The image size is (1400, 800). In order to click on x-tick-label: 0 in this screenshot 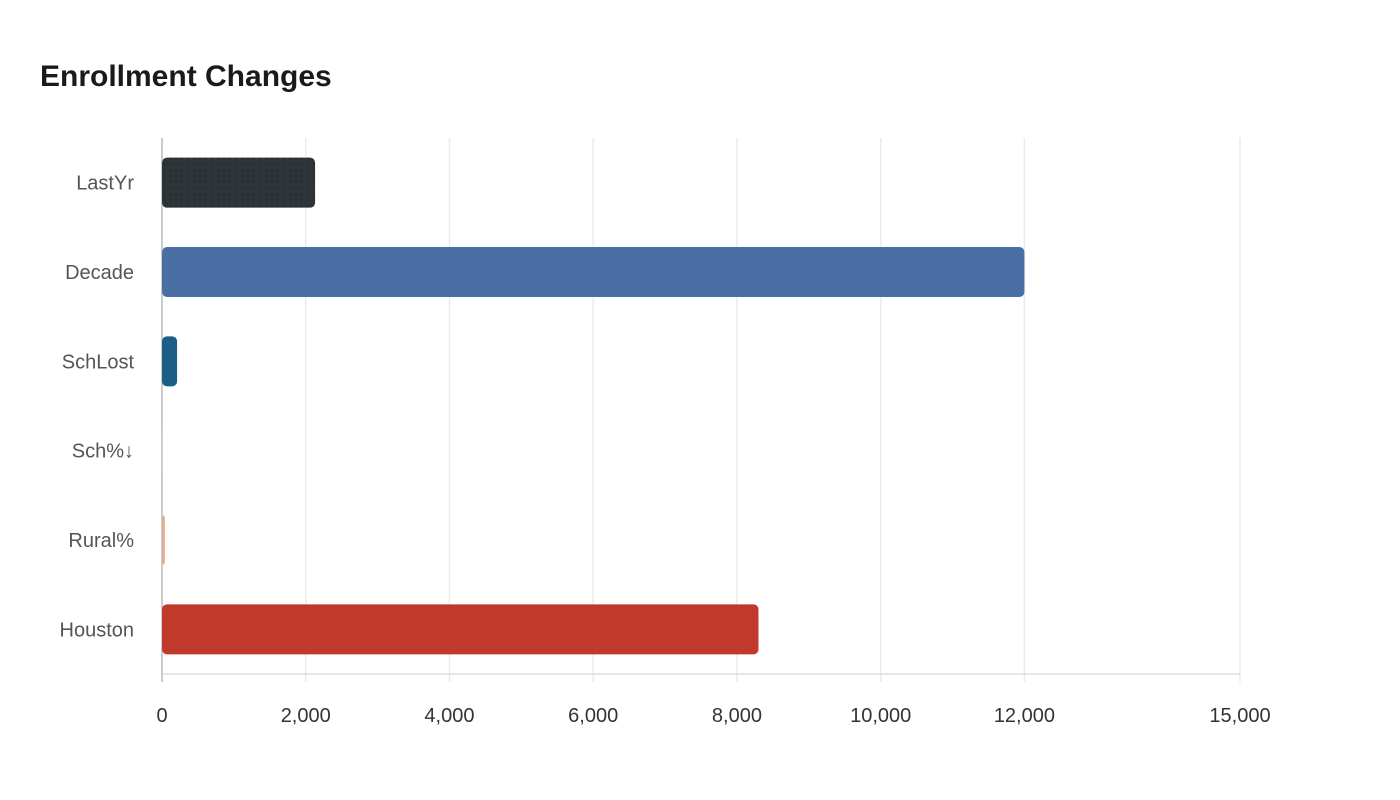, I will do `click(161, 716)`.